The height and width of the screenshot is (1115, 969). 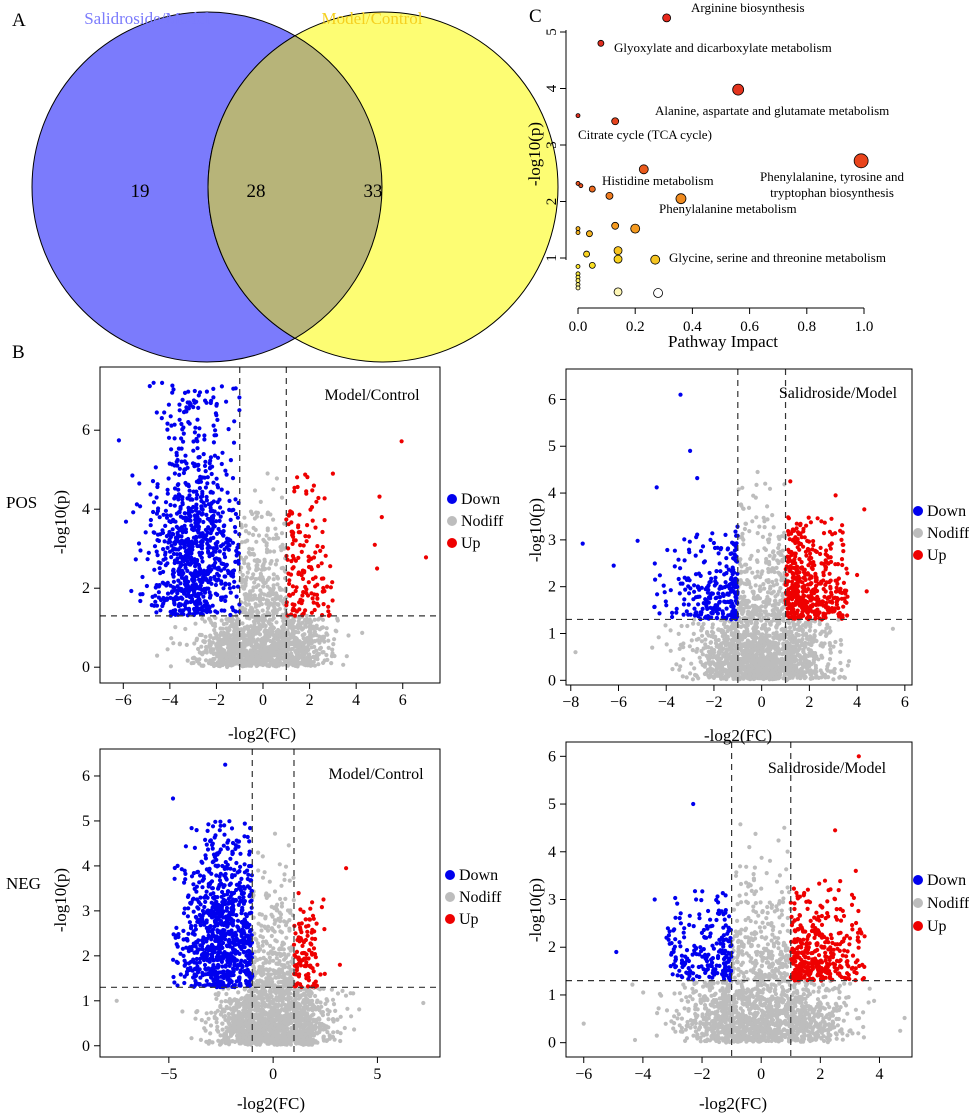 What do you see at coordinates (256, 191) in the screenshot?
I see `venn-count-intersection: 28` at bounding box center [256, 191].